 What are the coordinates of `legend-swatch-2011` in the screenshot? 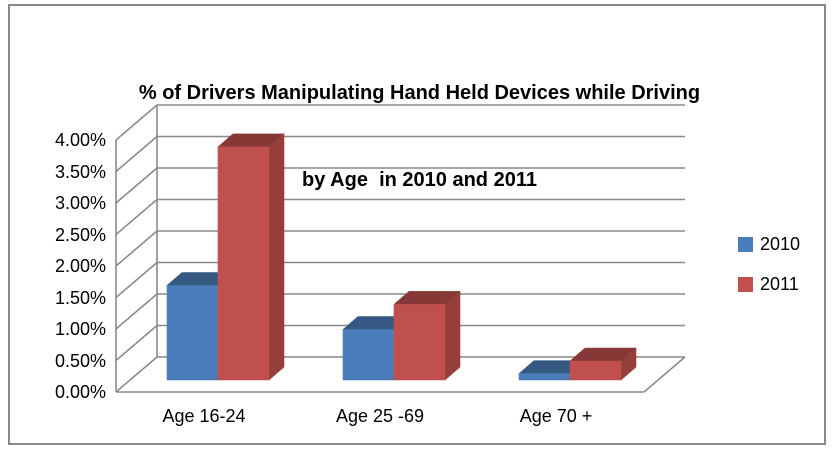 It's located at (745, 284).